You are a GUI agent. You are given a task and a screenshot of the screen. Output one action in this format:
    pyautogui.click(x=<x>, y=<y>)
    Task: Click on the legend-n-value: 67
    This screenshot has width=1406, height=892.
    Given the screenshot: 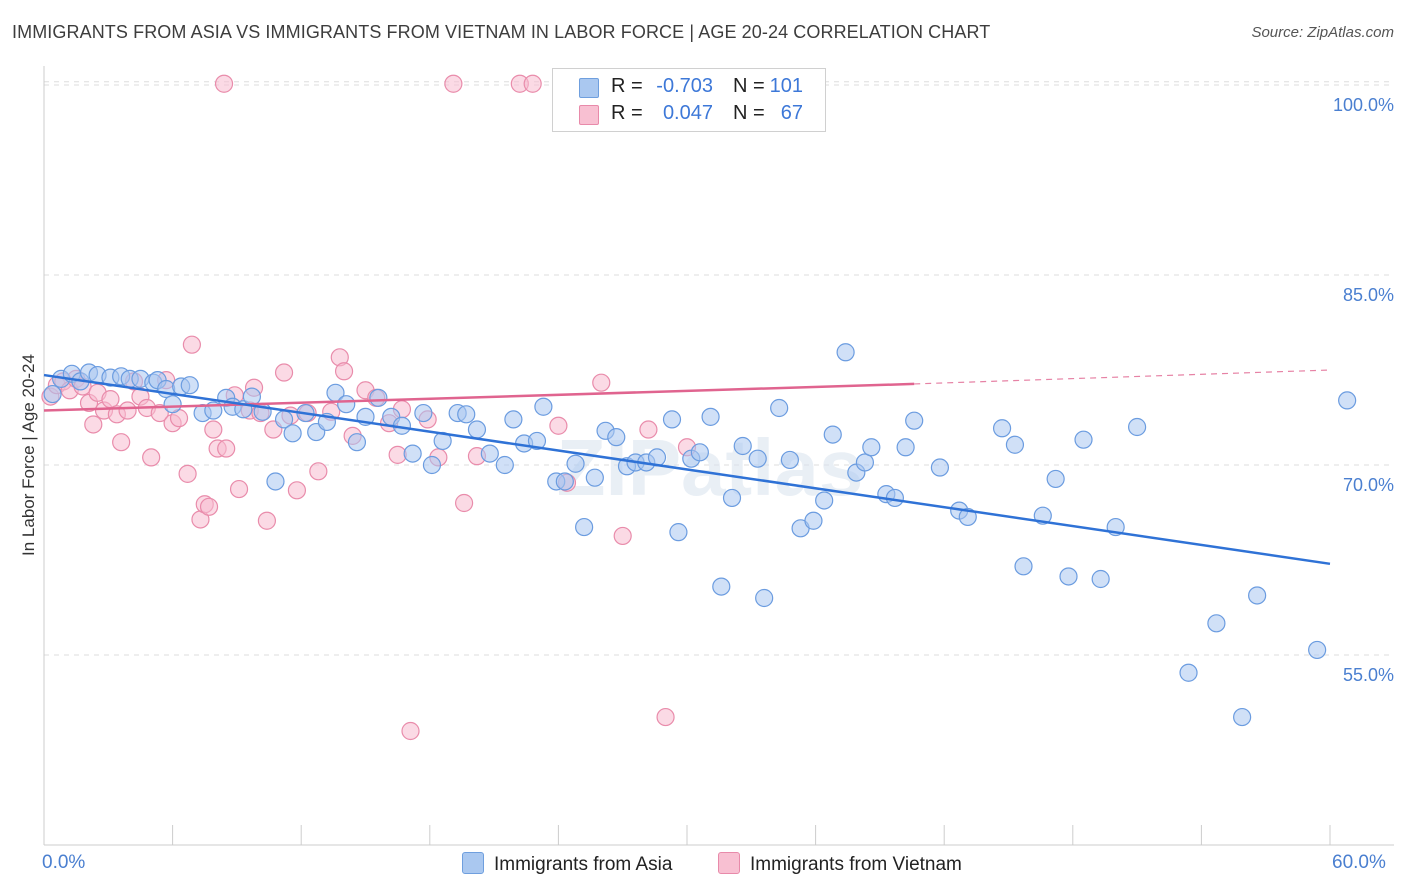 What is the action you would take?
    pyautogui.click(x=791, y=113)
    